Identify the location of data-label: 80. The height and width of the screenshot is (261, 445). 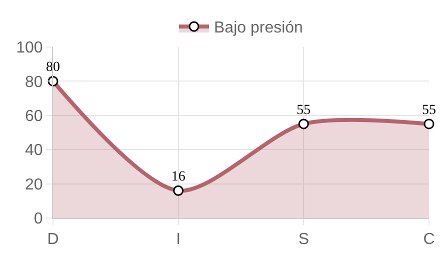
(53, 68).